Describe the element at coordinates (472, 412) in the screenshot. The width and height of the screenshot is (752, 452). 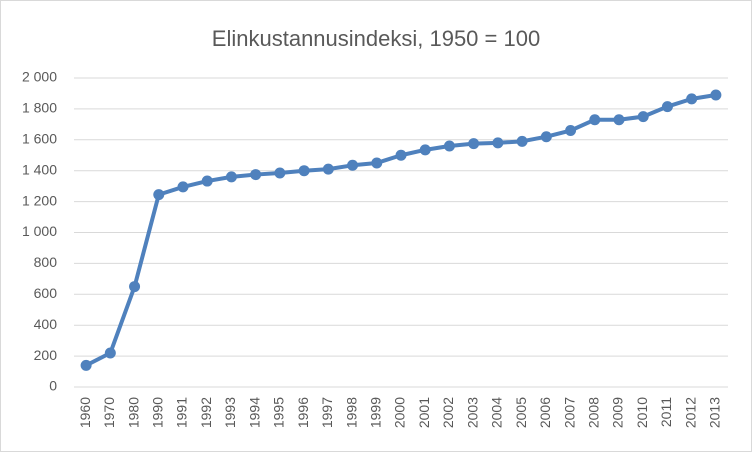
I see `x-tick-label: 2003` at that location.